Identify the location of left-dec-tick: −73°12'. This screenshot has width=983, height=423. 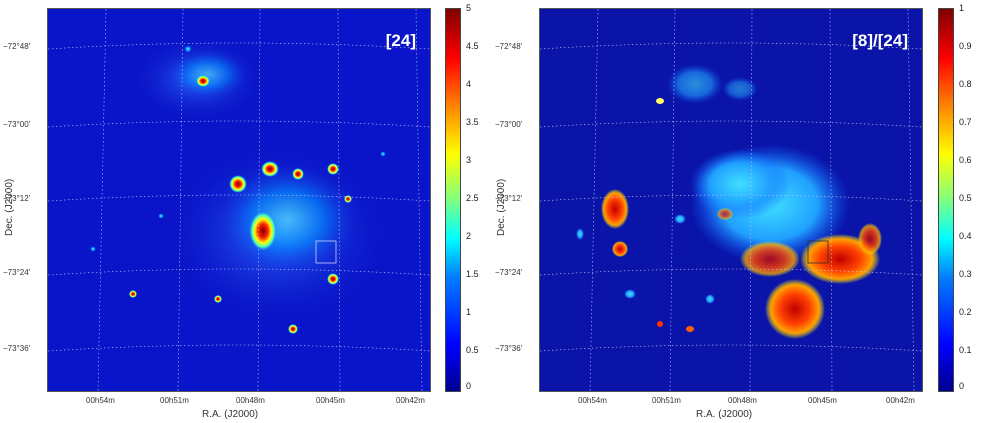
(17, 198).